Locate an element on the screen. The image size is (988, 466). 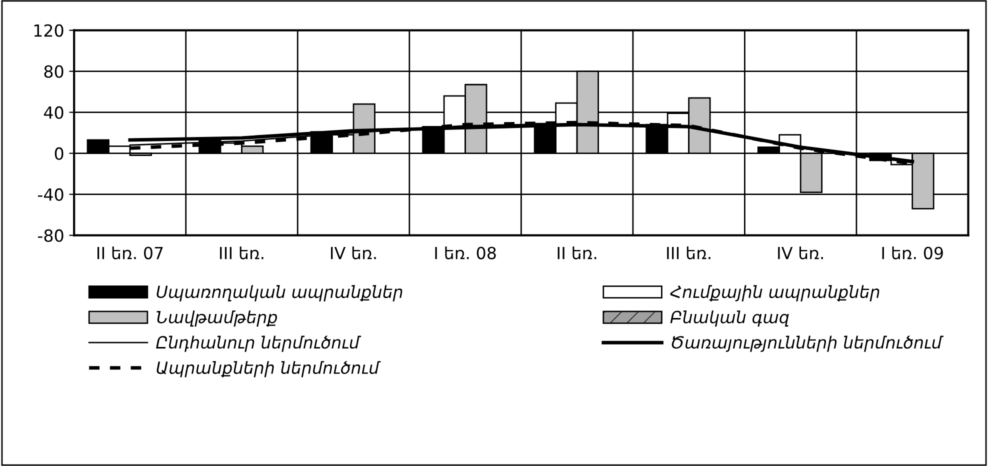
x-tick-label: II եռ. is located at coordinates (577, 253).